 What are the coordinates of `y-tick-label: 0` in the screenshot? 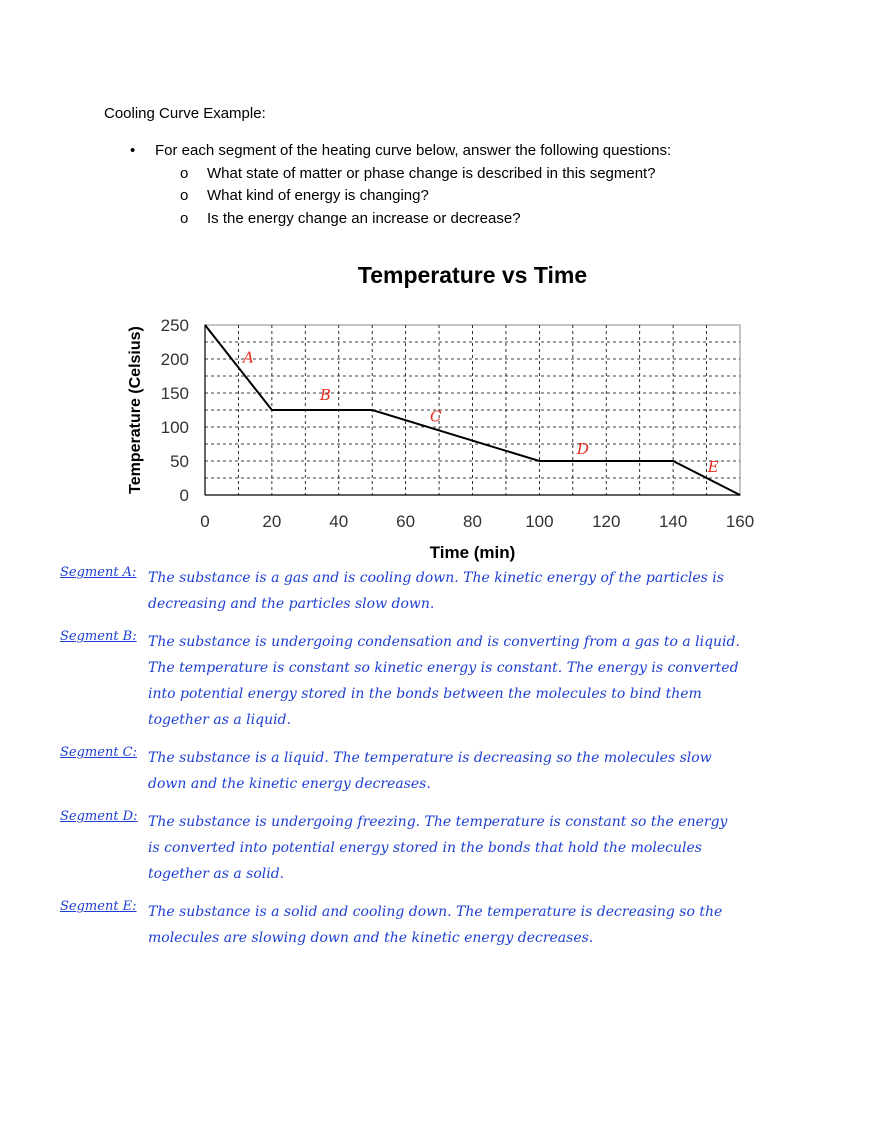 It's located at (184, 495).